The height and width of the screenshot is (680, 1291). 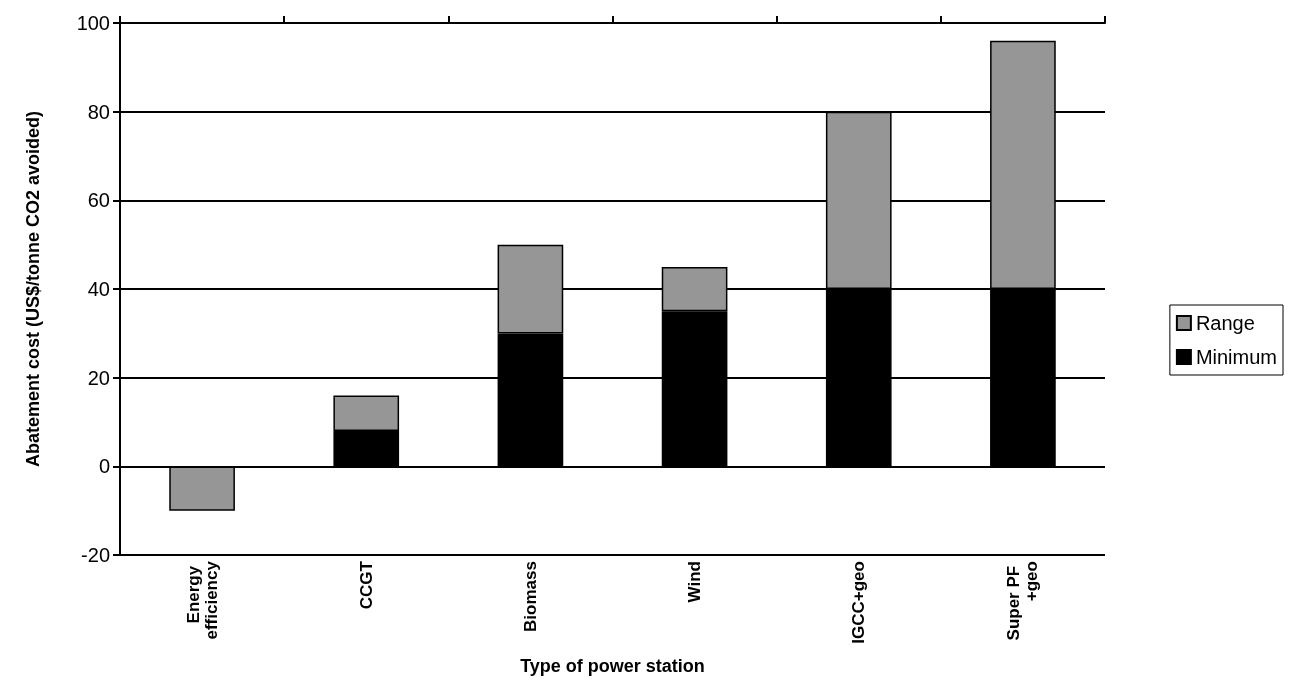 I want to click on legend-label: Minimum, so click(x=1236, y=357).